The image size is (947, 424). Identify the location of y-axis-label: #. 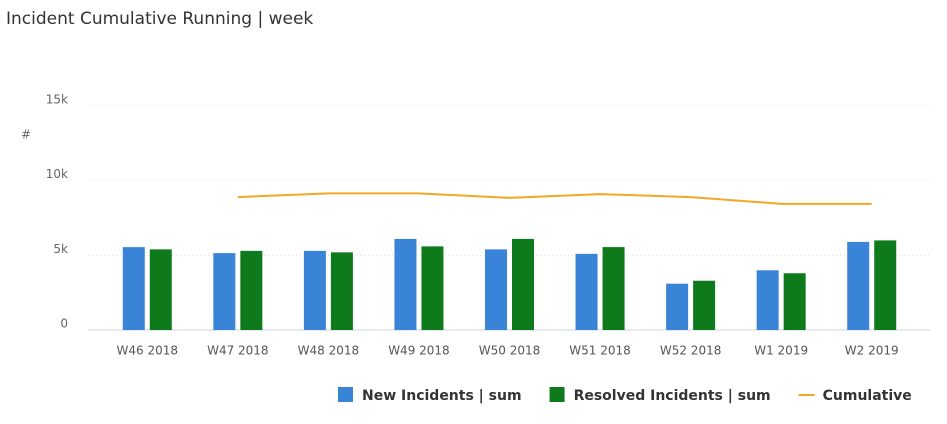
(26, 135).